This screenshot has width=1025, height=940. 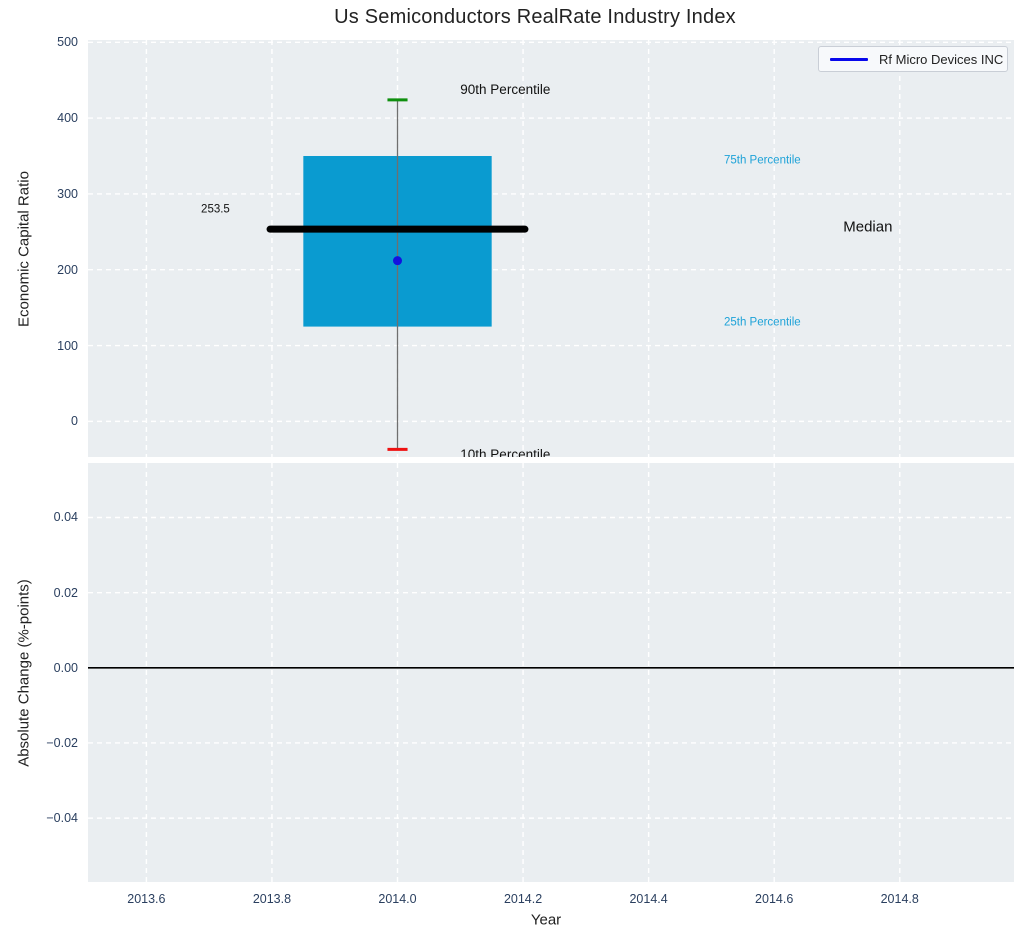 What do you see at coordinates (65, 517) in the screenshot?
I see `y-tick-label: 0.04` at bounding box center [65, 517].